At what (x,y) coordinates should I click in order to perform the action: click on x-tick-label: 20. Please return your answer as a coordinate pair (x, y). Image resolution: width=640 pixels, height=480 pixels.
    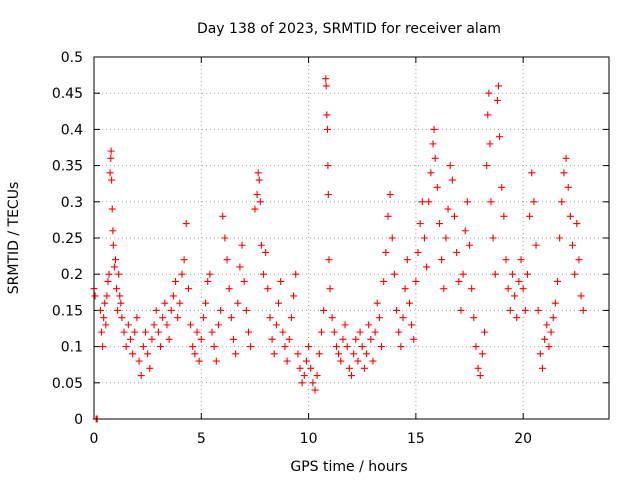
    Looking at the image, I should click on (523, 439).